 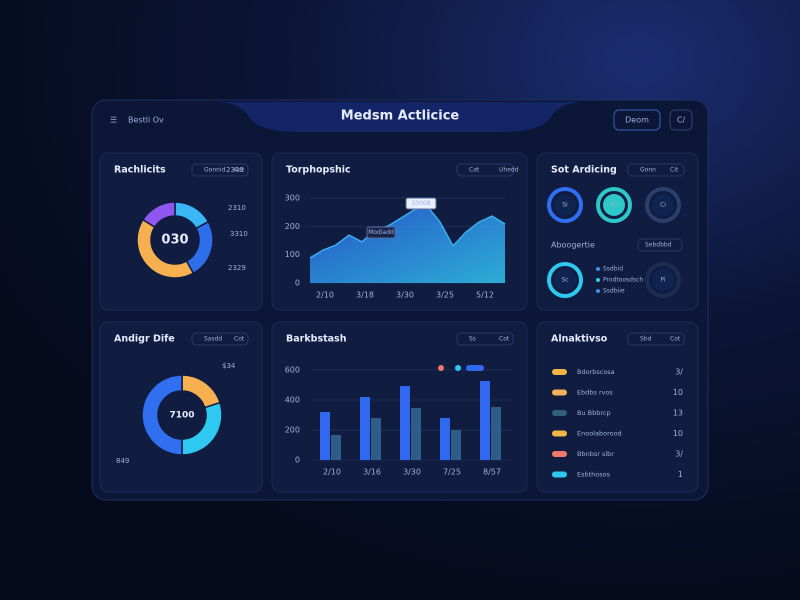 I want to click on icon-button, so click(x=681, y=120).